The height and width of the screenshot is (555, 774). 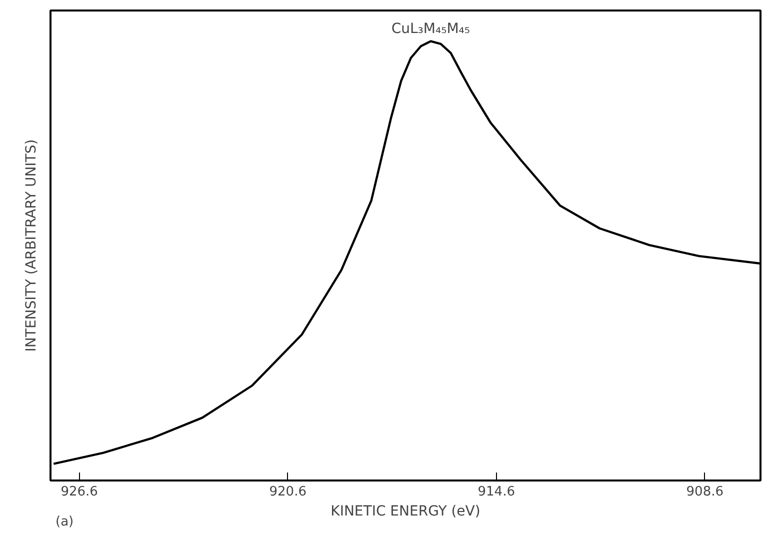 I want to click on x-tick-label: 914.6, so click(x=496, y=492).